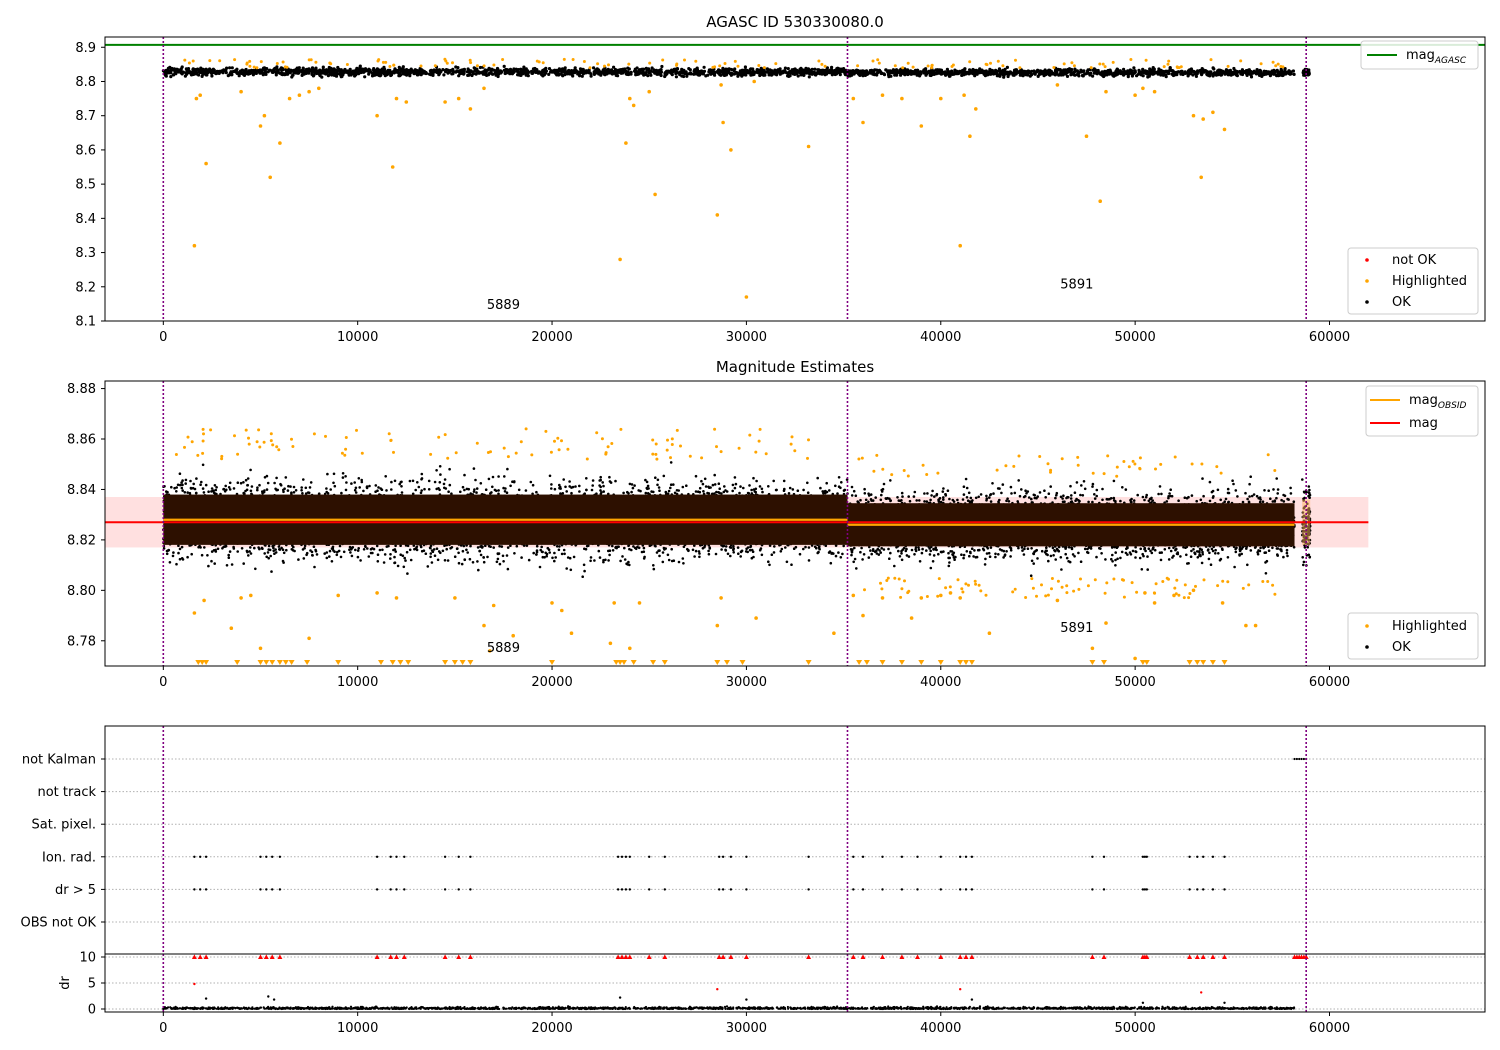  I want to click on y-tick-label: 8.5, so click(85, 185).